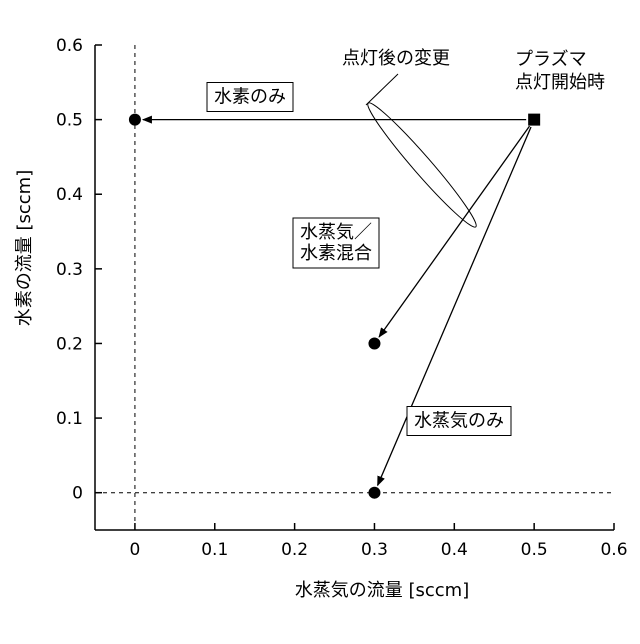 This screenshot has height=644, width=640. Describe the element at coordinates (336, 253) in the screenshot. I see `transition-label-1-text: 水素混合` at that location.